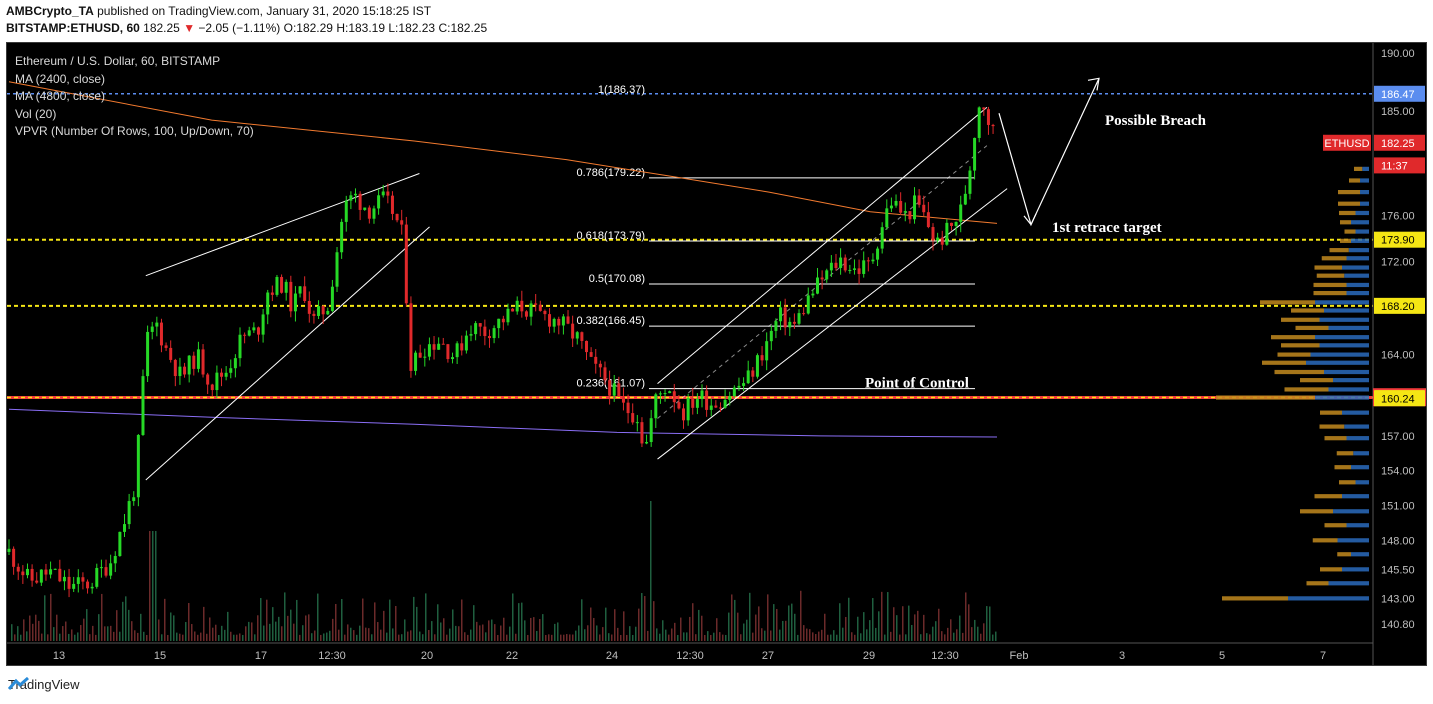  I want to click on legend-vpvr: VPVR (Number Of Rows, 100, Up/Down, 70), so click(134, 131).